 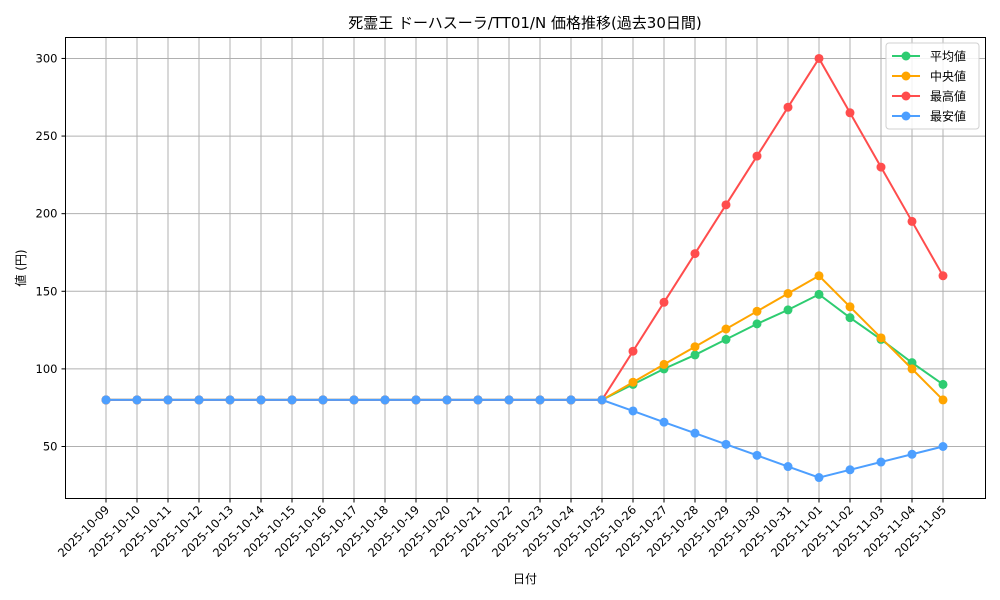 What do you see at coordinates (948, 56) in the screenshot?
I see `legend-label: 平均値` at bounding box center [948, 56].